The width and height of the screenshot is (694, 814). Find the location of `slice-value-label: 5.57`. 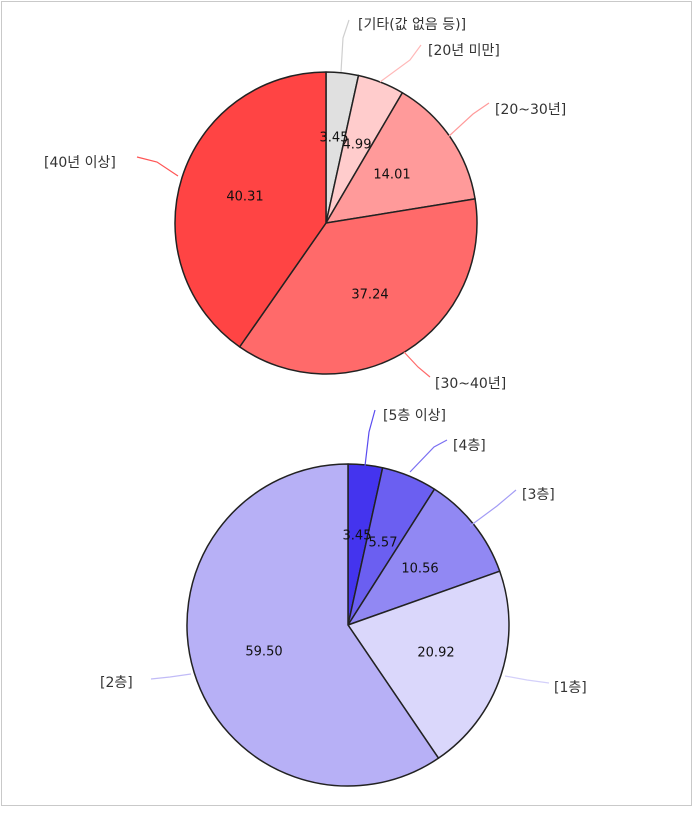

slice-value-label: 5.57 is located at coordinates (383, 543).